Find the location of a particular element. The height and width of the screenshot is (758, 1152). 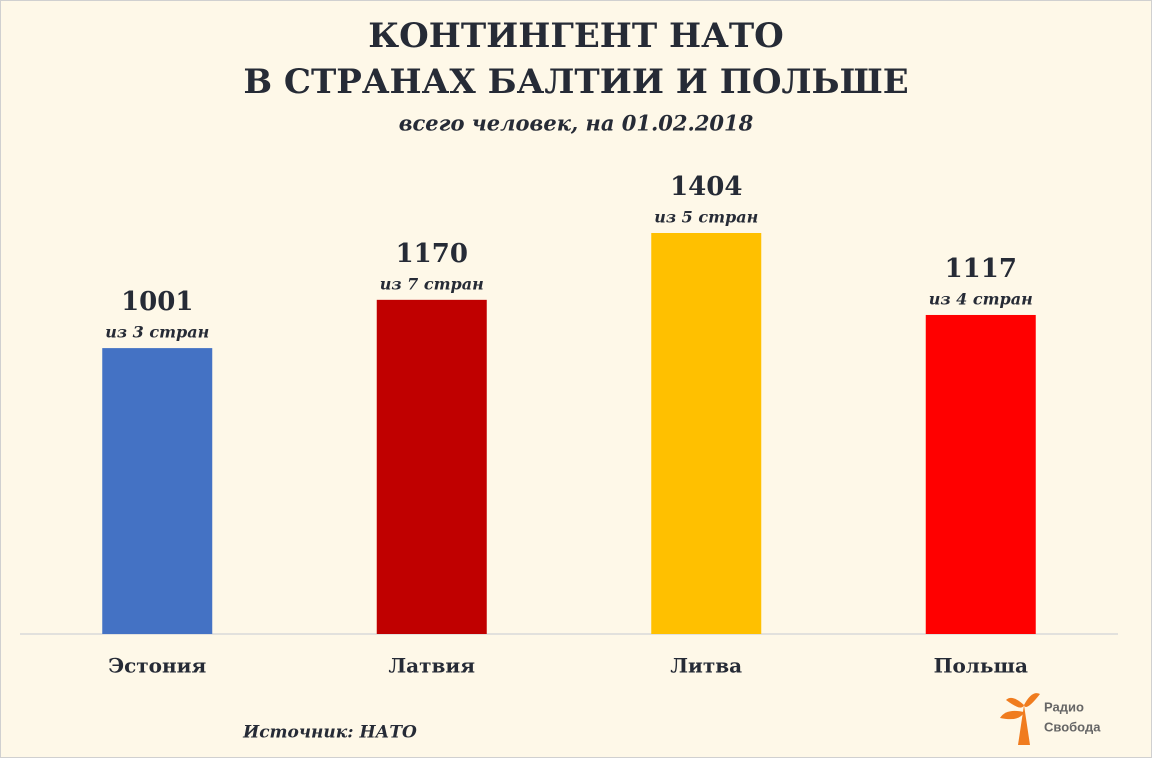

x-tick-label: Эстония is located at coordinates (157, 666).